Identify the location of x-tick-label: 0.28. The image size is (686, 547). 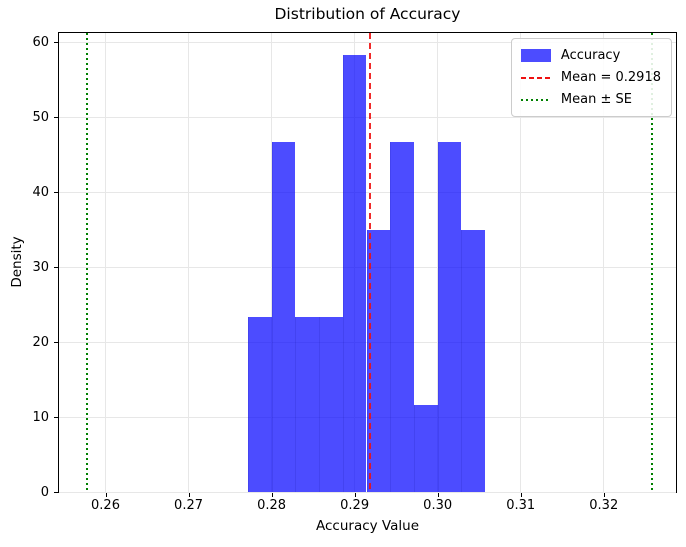
(272, 505).